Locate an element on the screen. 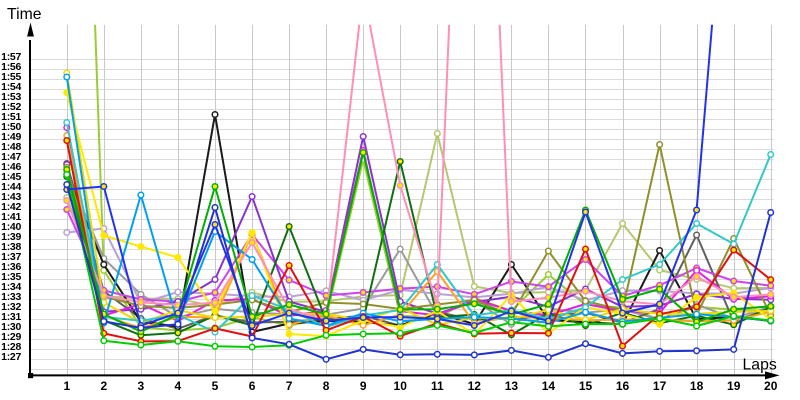  svg-text: 2 is located at coordinates (103, 386).